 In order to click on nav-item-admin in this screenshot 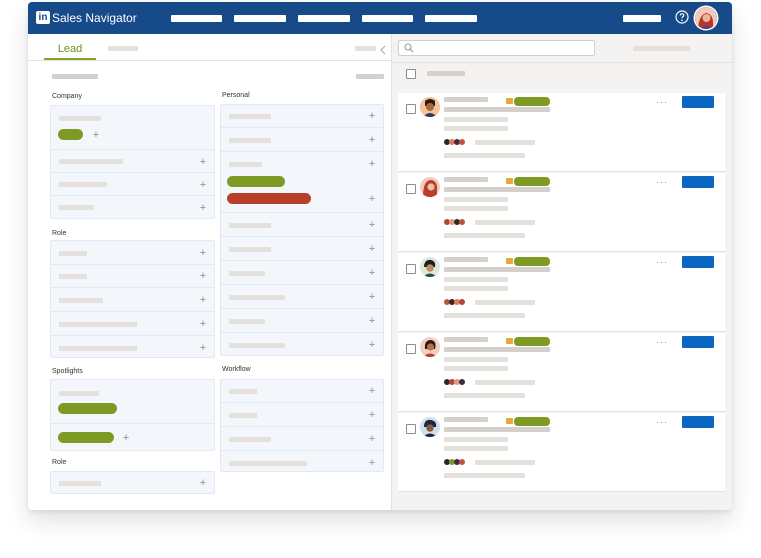, I will do `click(642, 18)`.